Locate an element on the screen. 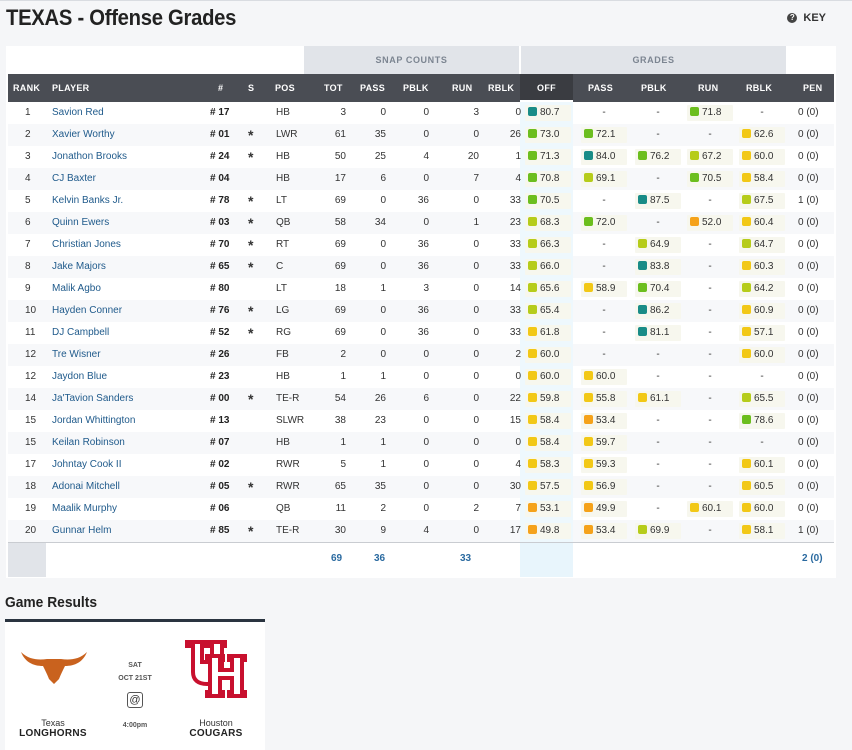 This screenshot has height=750, width=852. player-name: Jake Majors is located at coordinates (79, 266).